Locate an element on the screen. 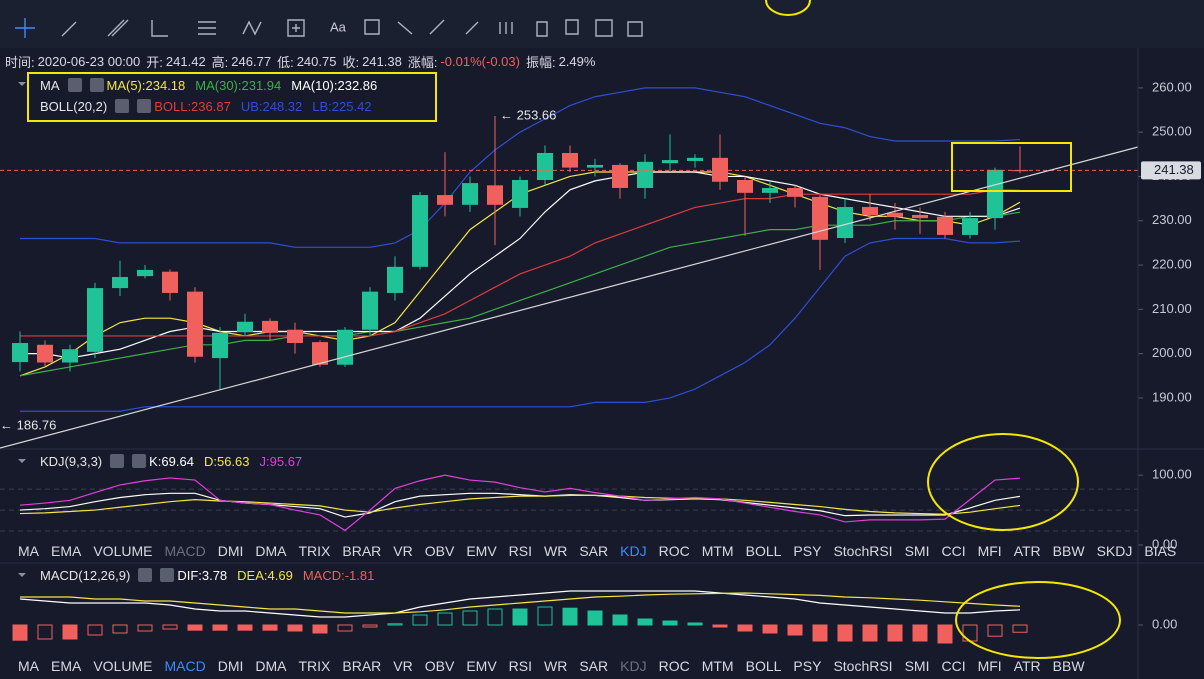 This screenshot has height=679, width=1204. indicator-name: MA is located at coordinates (50, 85).